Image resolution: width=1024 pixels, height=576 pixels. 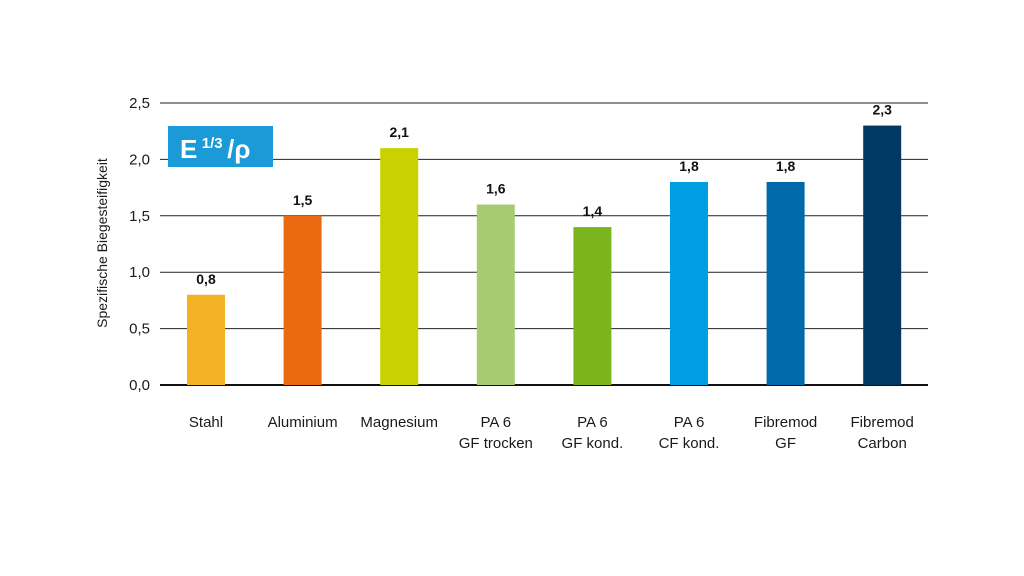 What do you see at coordinates (206, 422) in the screenshot?
I see `category-label: Stahl` at bounding box center [206, 422].